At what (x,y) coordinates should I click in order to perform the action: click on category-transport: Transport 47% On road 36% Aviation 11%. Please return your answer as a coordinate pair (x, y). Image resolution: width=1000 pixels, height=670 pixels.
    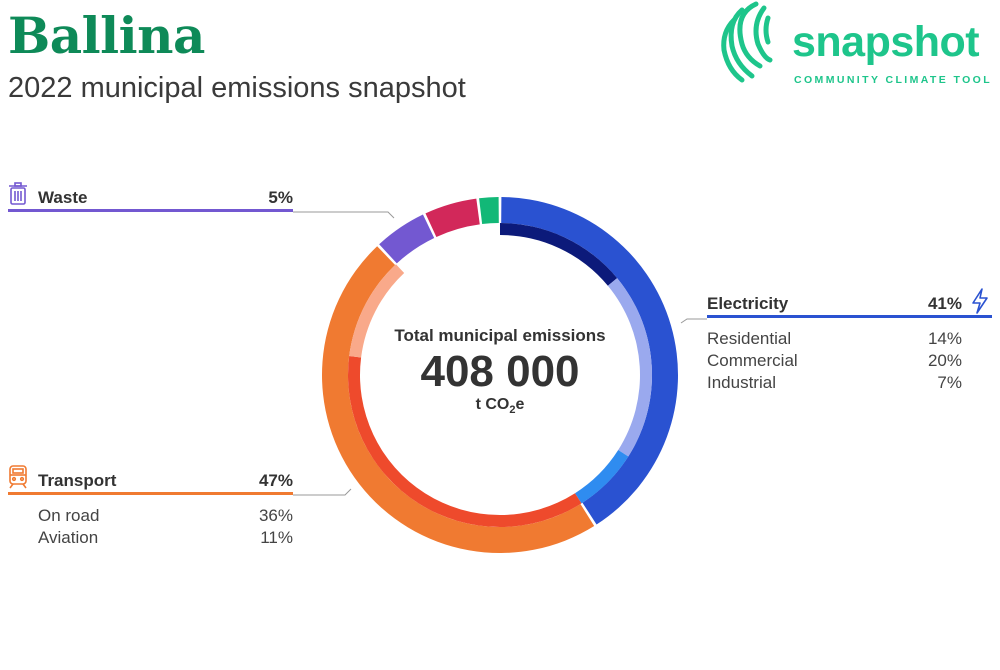
    Looking at the image, I should click on (150, 506).